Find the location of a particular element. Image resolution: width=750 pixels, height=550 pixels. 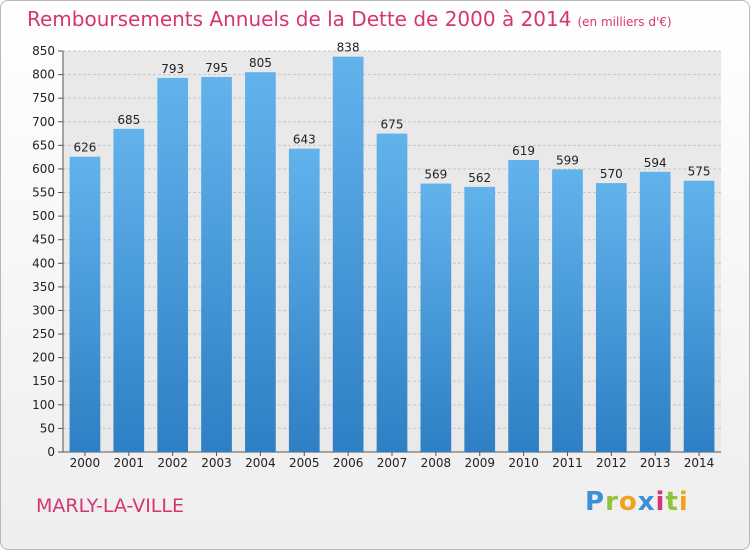

bar-2010 is located at coordinates (523, 305).